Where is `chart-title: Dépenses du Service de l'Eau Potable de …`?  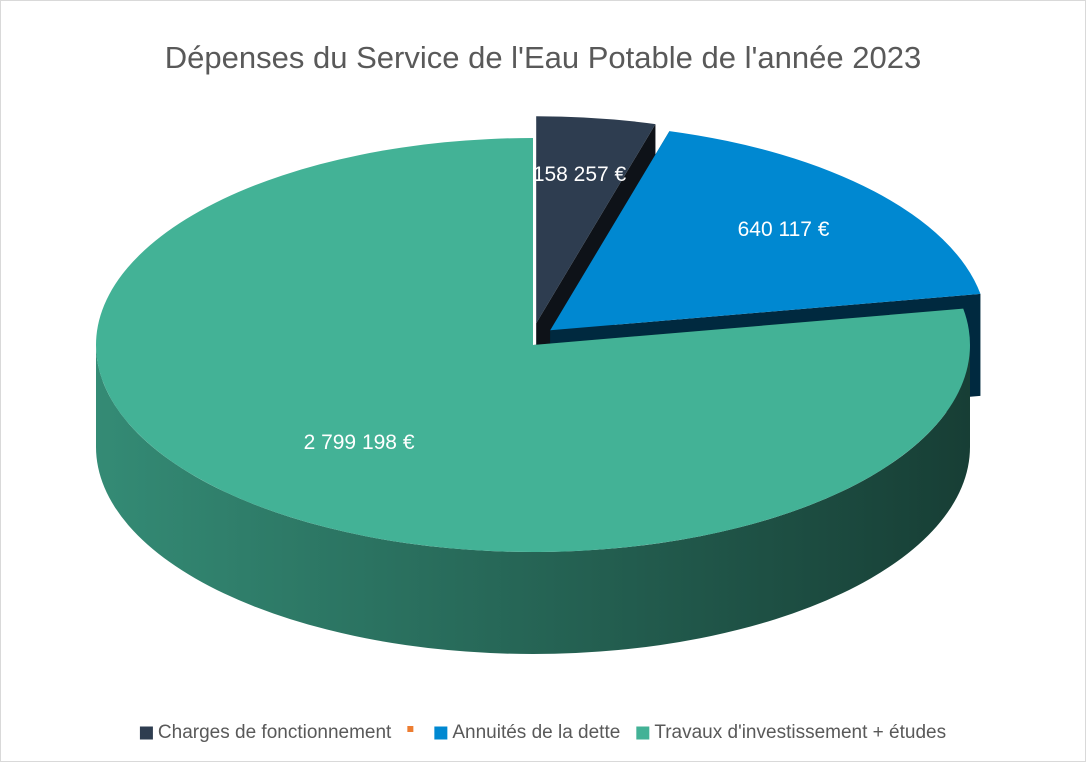 chart-title: Dépenses du Service de l'Eau Potable de … is located at coordinates (543, 57).